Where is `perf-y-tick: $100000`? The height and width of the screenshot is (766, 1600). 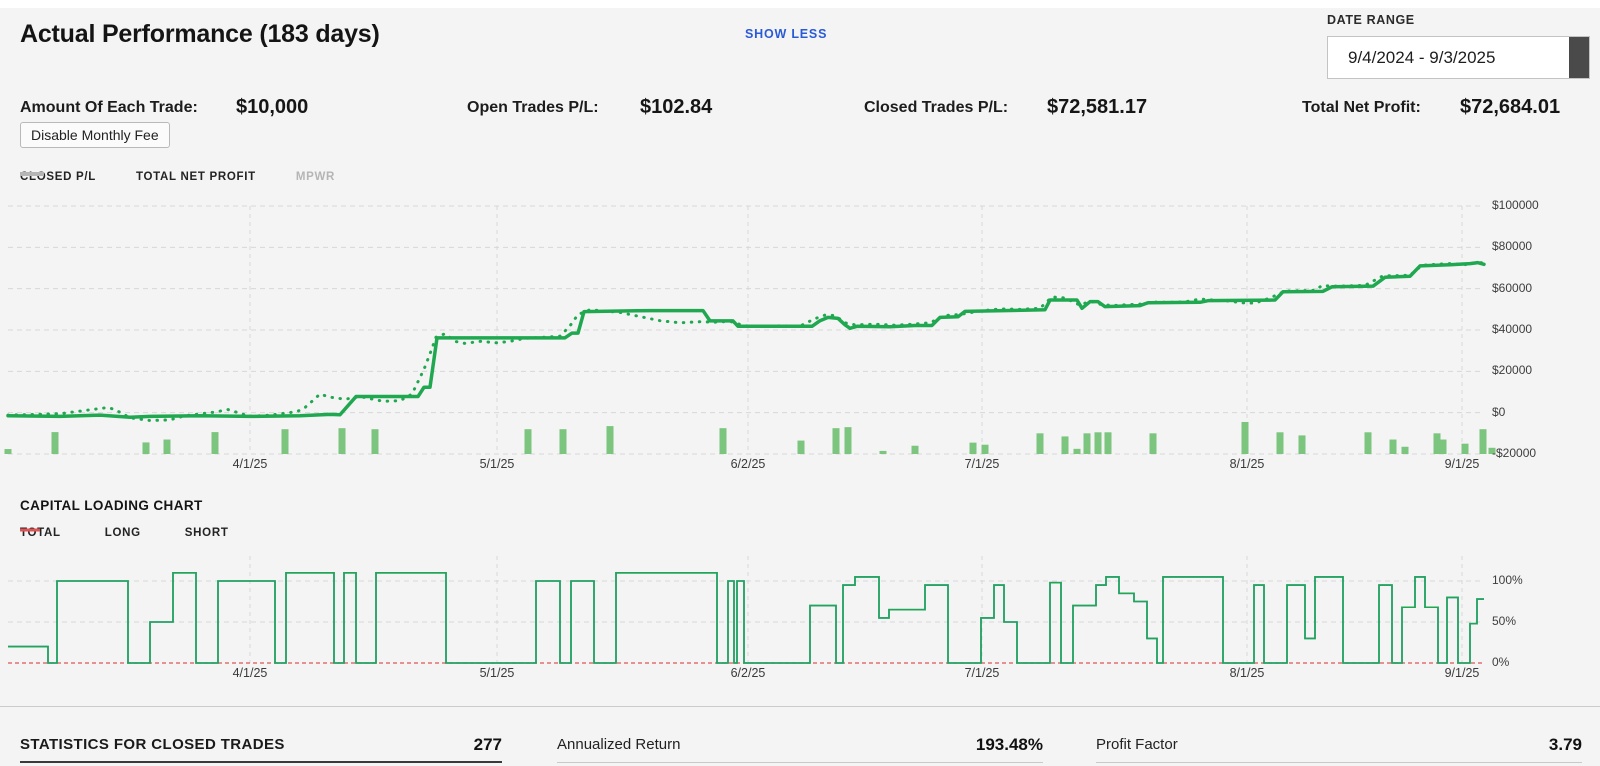 perf-y-tick: $100000 is located at coordinates (1515, 205).